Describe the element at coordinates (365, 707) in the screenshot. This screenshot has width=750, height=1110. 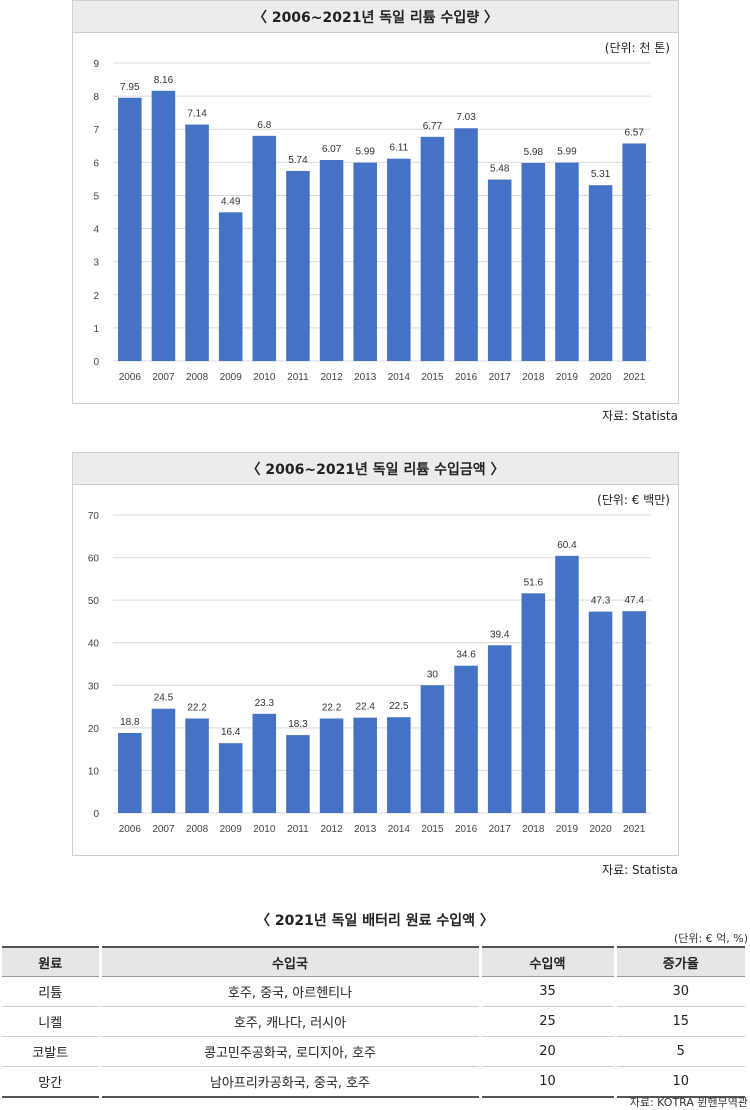
I see `data-label: 22.4` at that location.